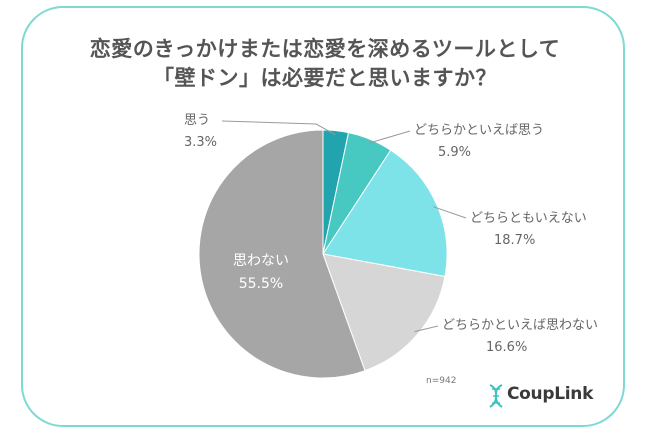  Describe the element at coordinates (550, 394) in the screenshot. I see `brand-name: CoupLink` at that location.